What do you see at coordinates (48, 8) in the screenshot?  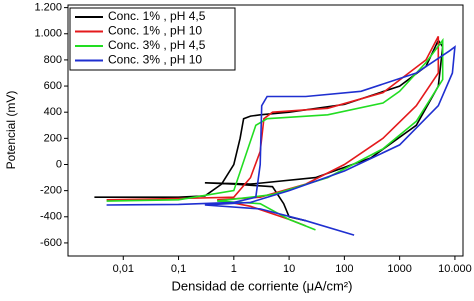 I see `y-tick-label: 1.200` at bounding box center [48, 8].